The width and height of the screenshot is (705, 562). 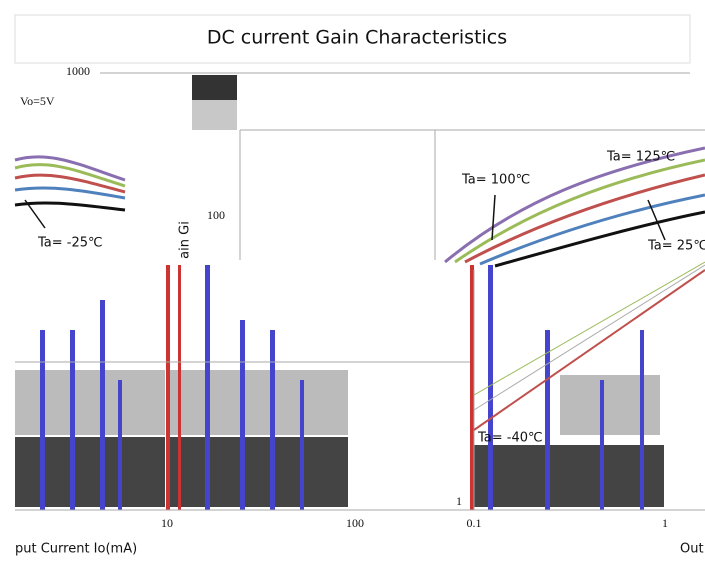 What do you see at coordinates (665, 523) in the screenshot?
I see `x-tick-label: 1` at bounding box center [665, 523].